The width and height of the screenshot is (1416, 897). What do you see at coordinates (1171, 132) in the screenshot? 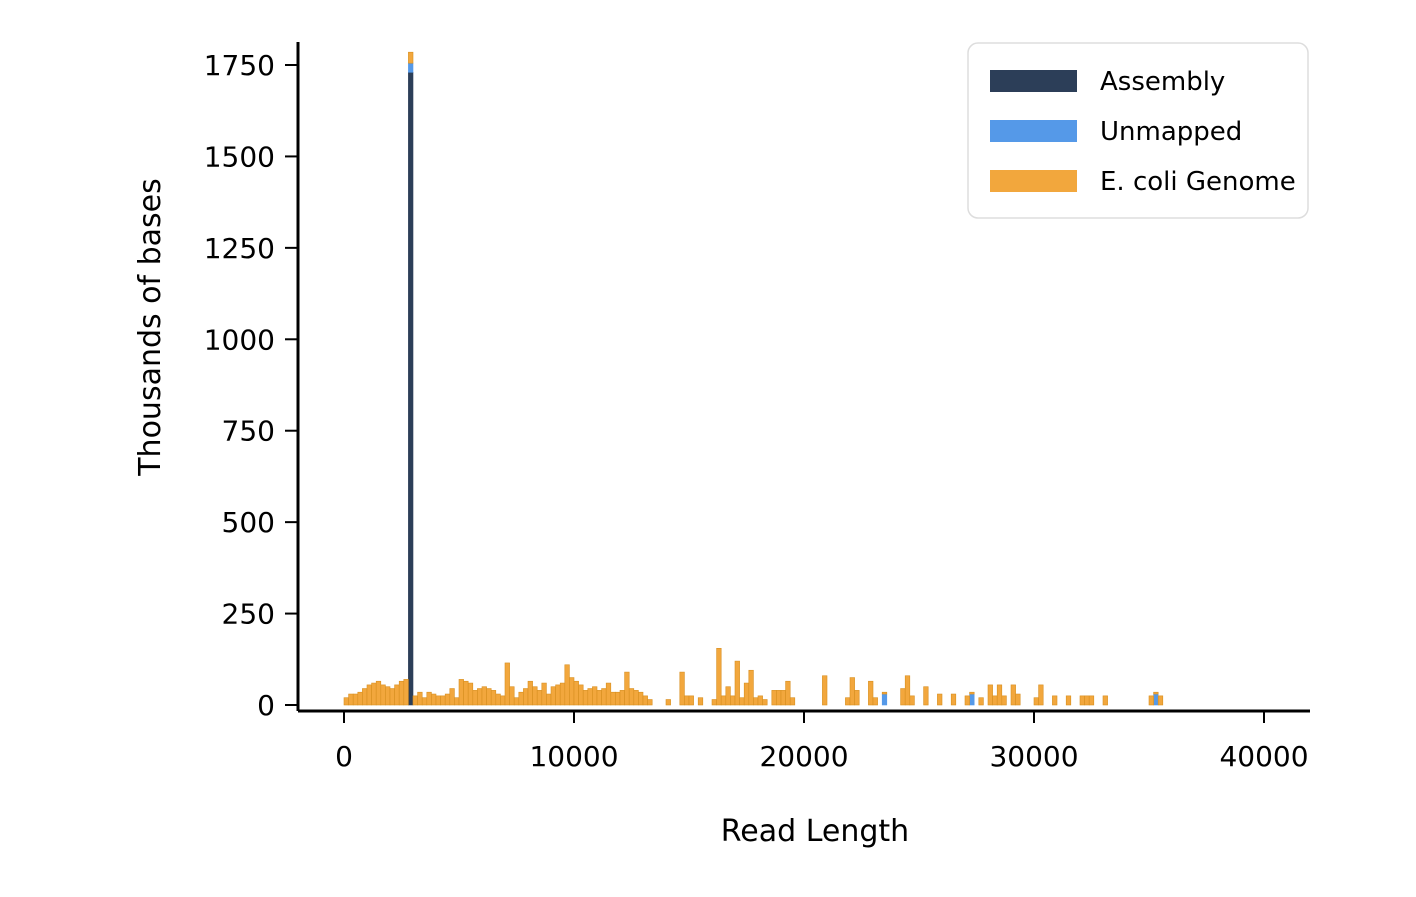
I see `legend-label: Unmapped` at bounding box center [1171, 132].